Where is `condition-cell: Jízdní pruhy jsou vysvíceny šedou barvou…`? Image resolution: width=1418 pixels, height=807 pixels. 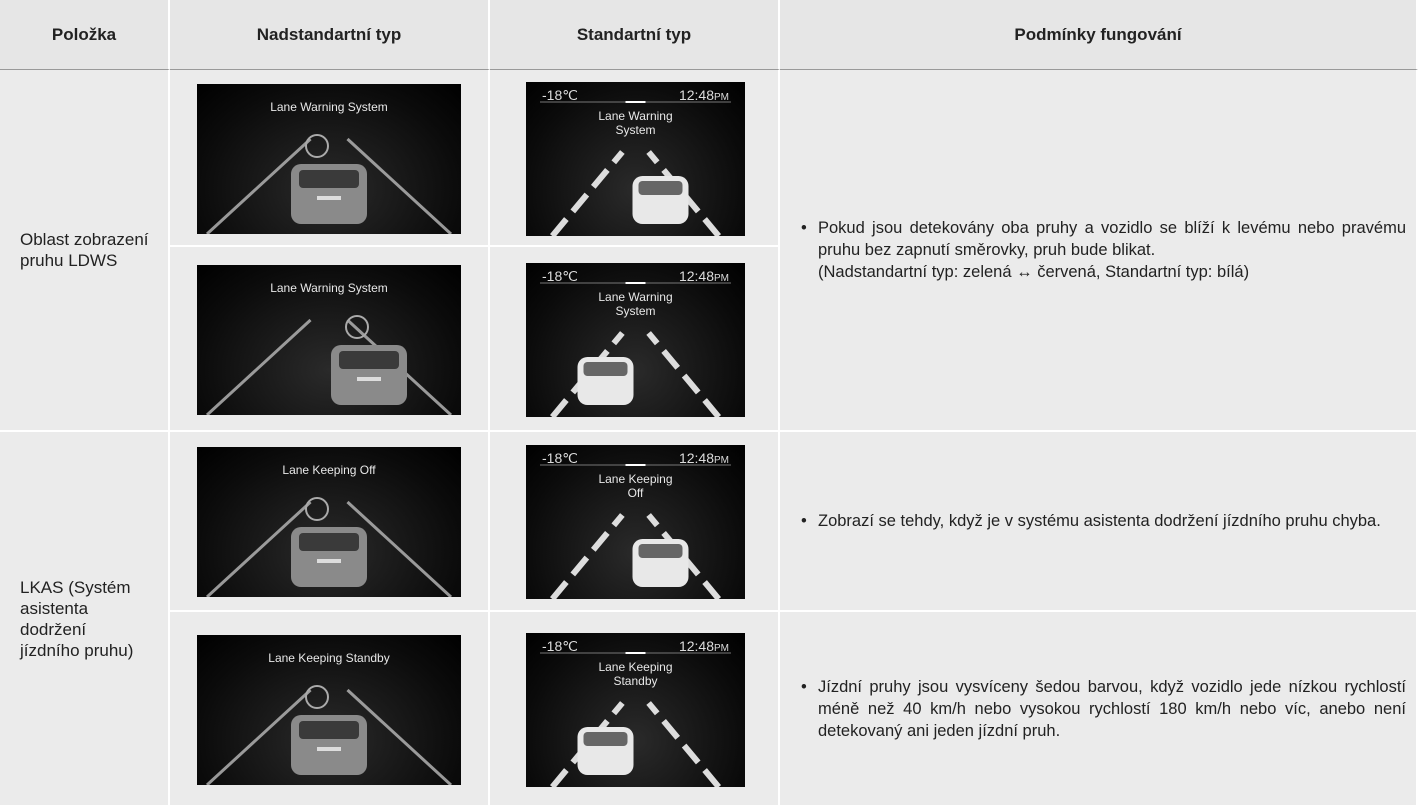 condition-cell: Jízdní pruhy jsou vysvíceny šedou barvou… is located at coordinates (1099, 709).